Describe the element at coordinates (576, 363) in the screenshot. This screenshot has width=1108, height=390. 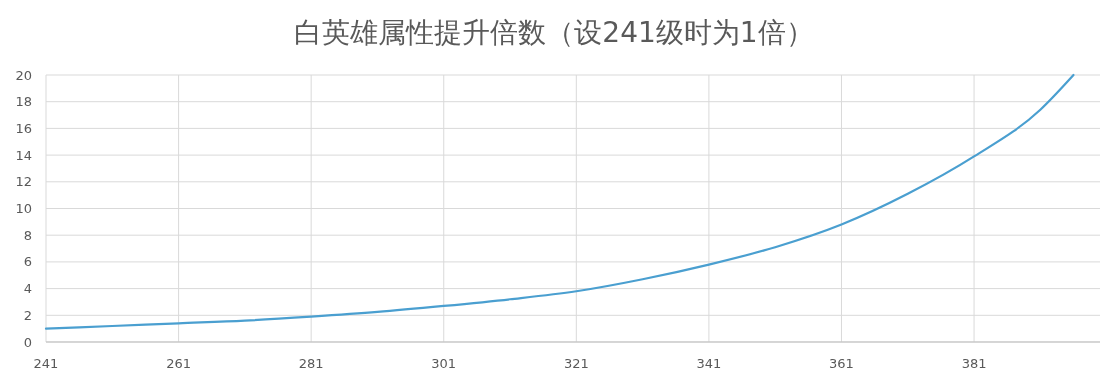
I see `x-tick-label: 321` at that location.